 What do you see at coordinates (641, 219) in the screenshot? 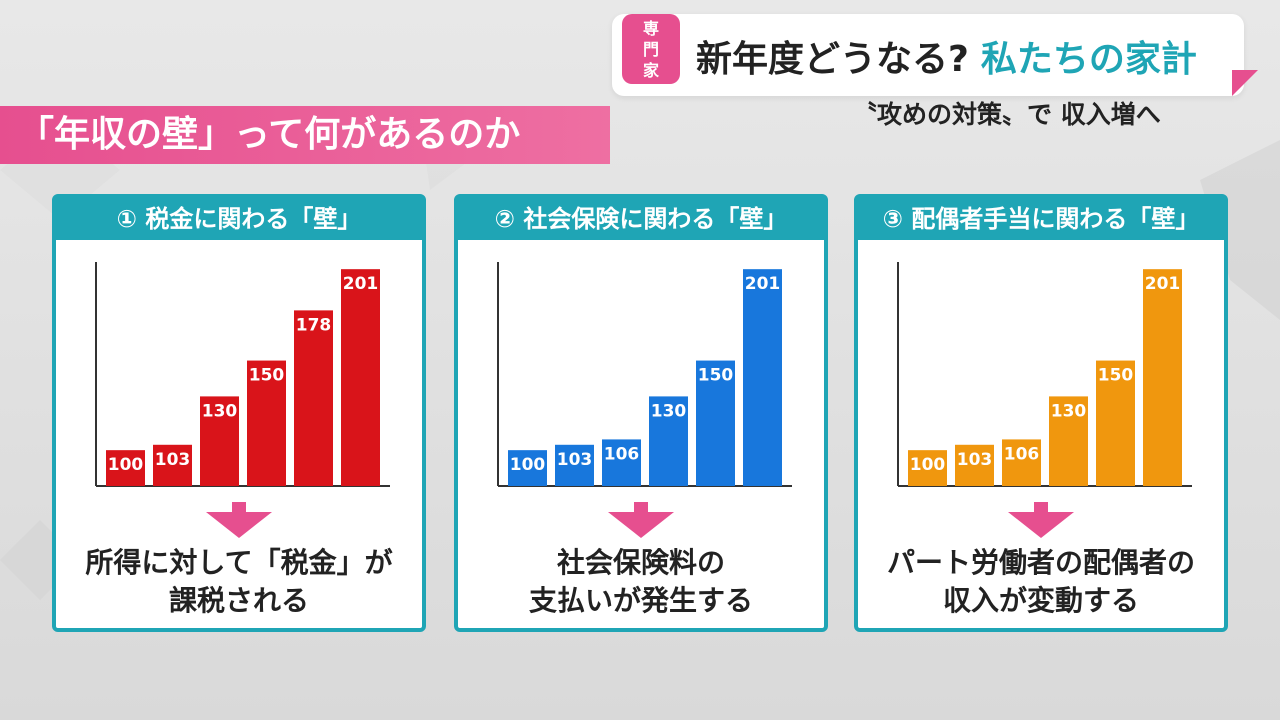
I see `panel-title: ② 社会保険に関わる「壁」` at bounding box center [641, 219].